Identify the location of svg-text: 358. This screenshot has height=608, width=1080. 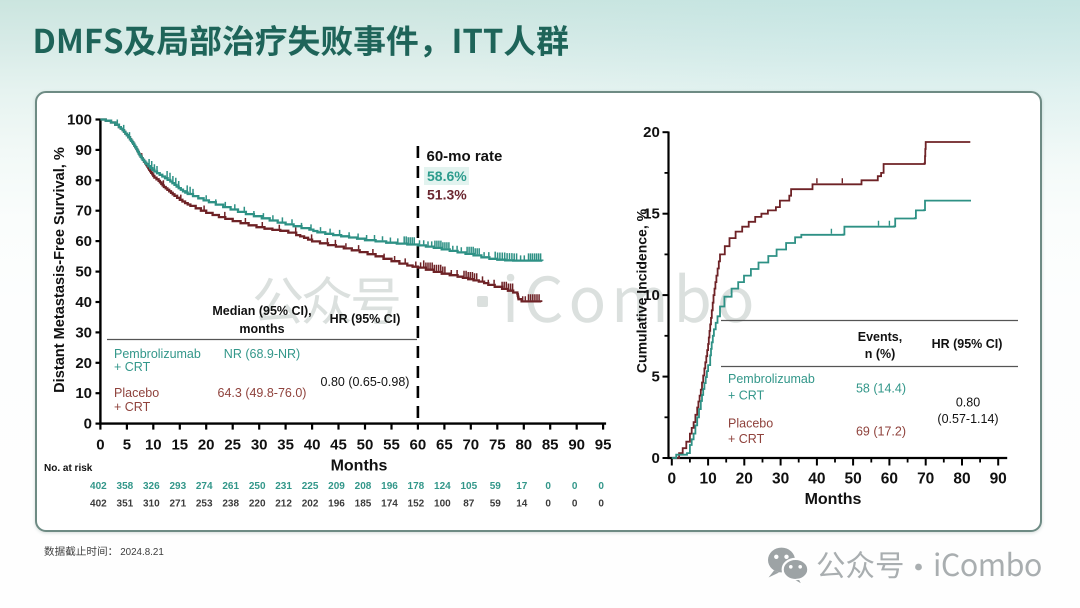
(125, 486).